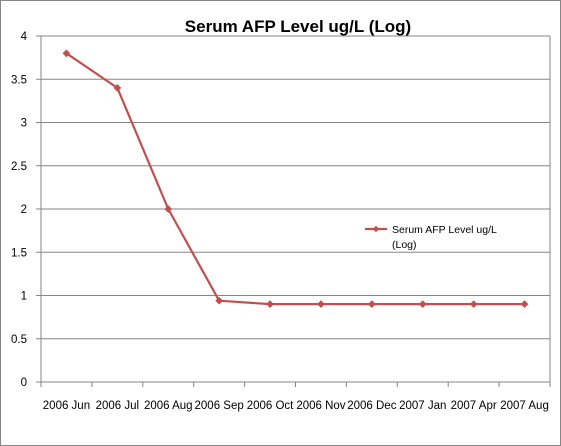 Image resolution: width=561 pixels, height=446 pixels. Describe the element at coordinates (117, 406) in the screenshot. I see `x-tick-label: 2006 Jul` at that location.